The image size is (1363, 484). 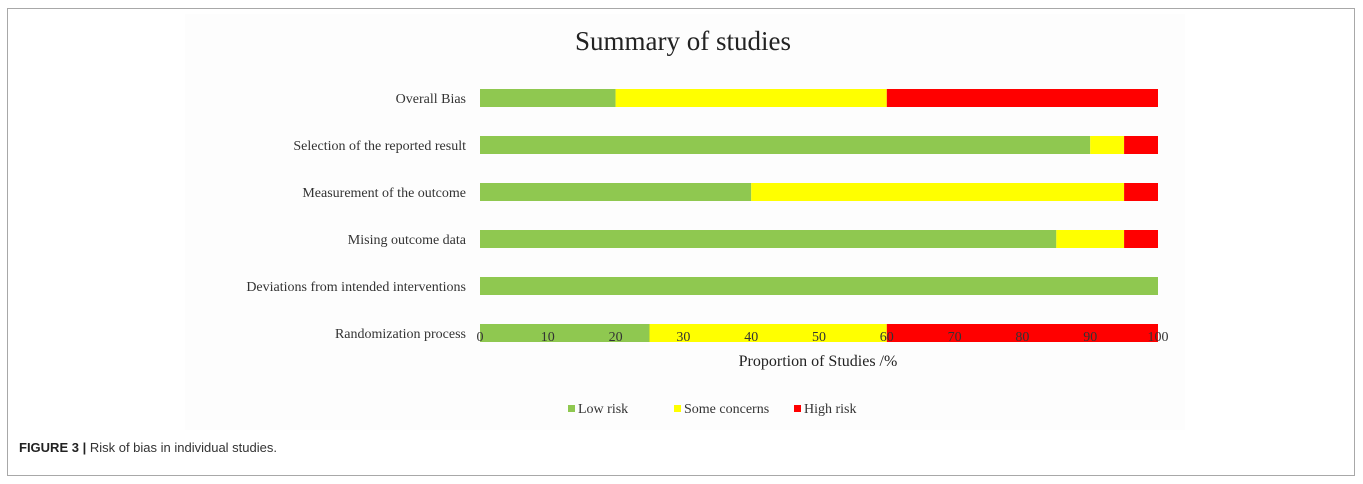 I want to click on x-tick-label: 50, so click(x=819, y=337).